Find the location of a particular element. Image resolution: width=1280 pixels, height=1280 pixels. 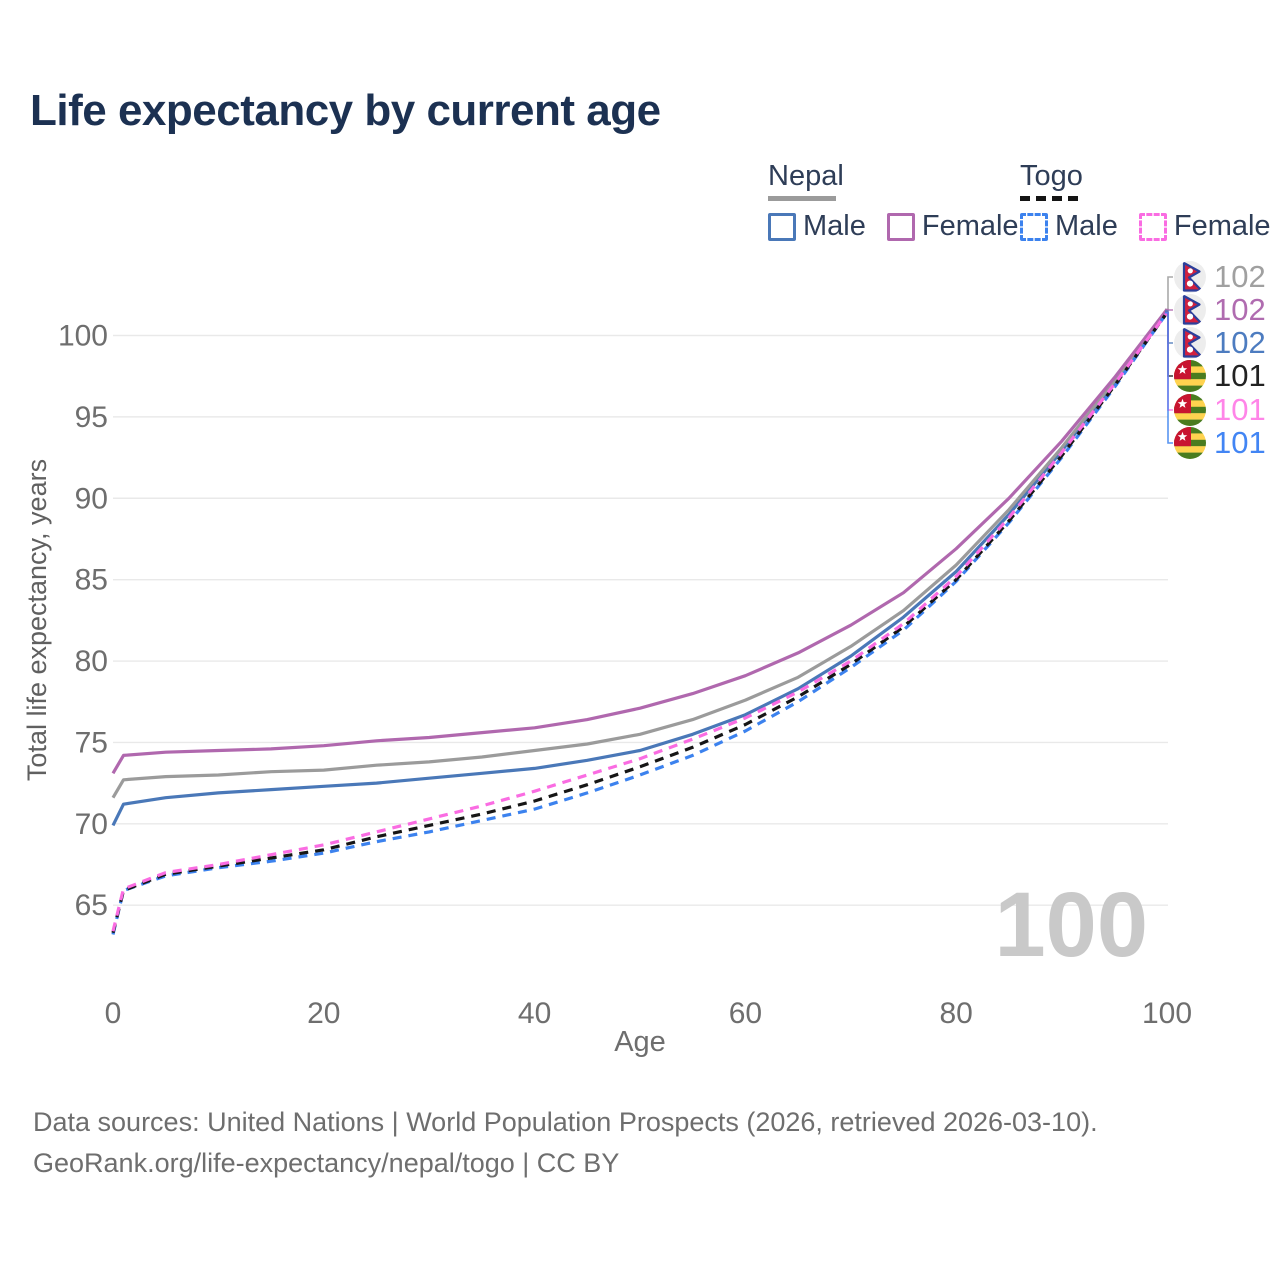

legend-item-togo-female: Female is located at coordinates (1204, 226).